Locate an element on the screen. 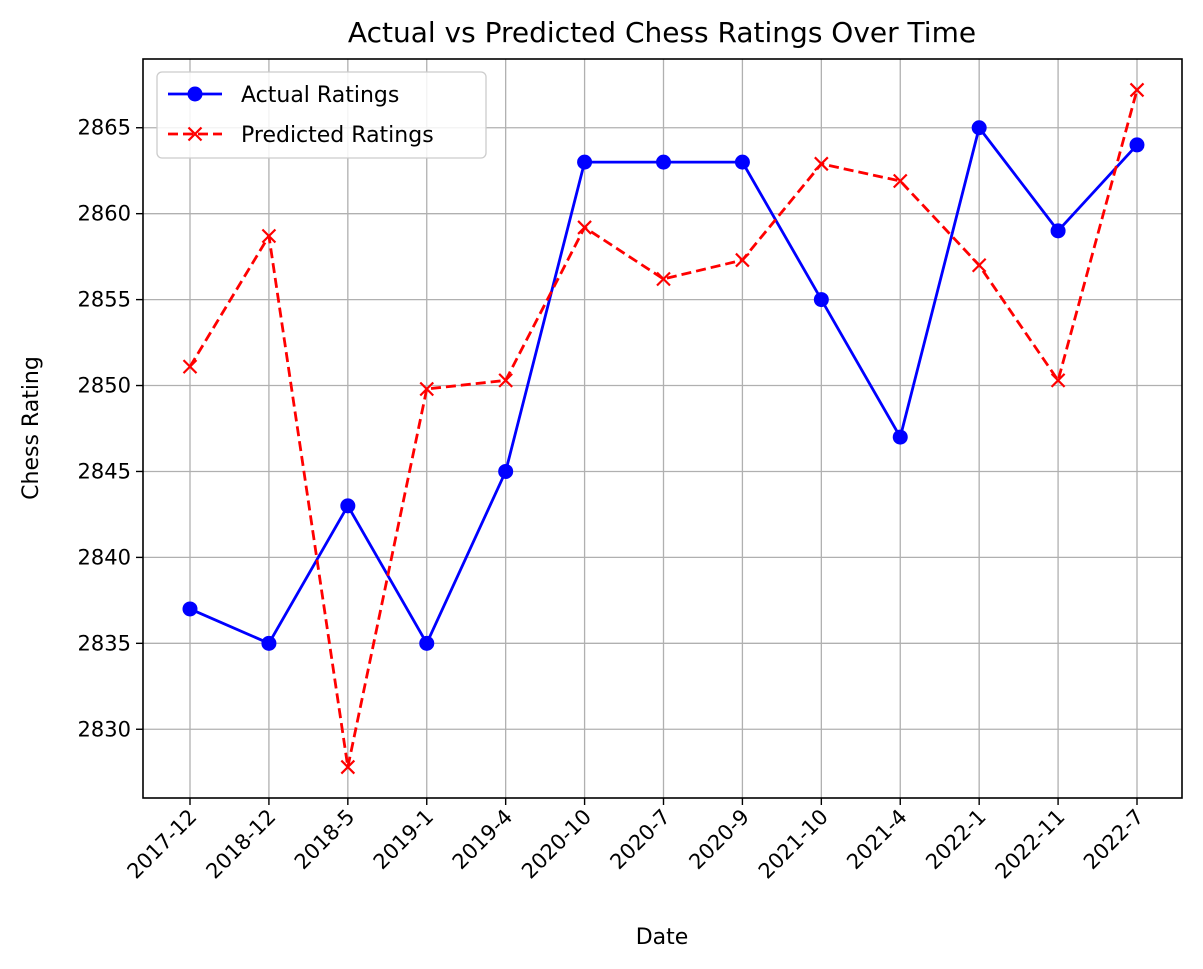 The height and width of the screenshot is (969, 1203). legend-label: Predicted Ratings is located at coordinates (337, 135).